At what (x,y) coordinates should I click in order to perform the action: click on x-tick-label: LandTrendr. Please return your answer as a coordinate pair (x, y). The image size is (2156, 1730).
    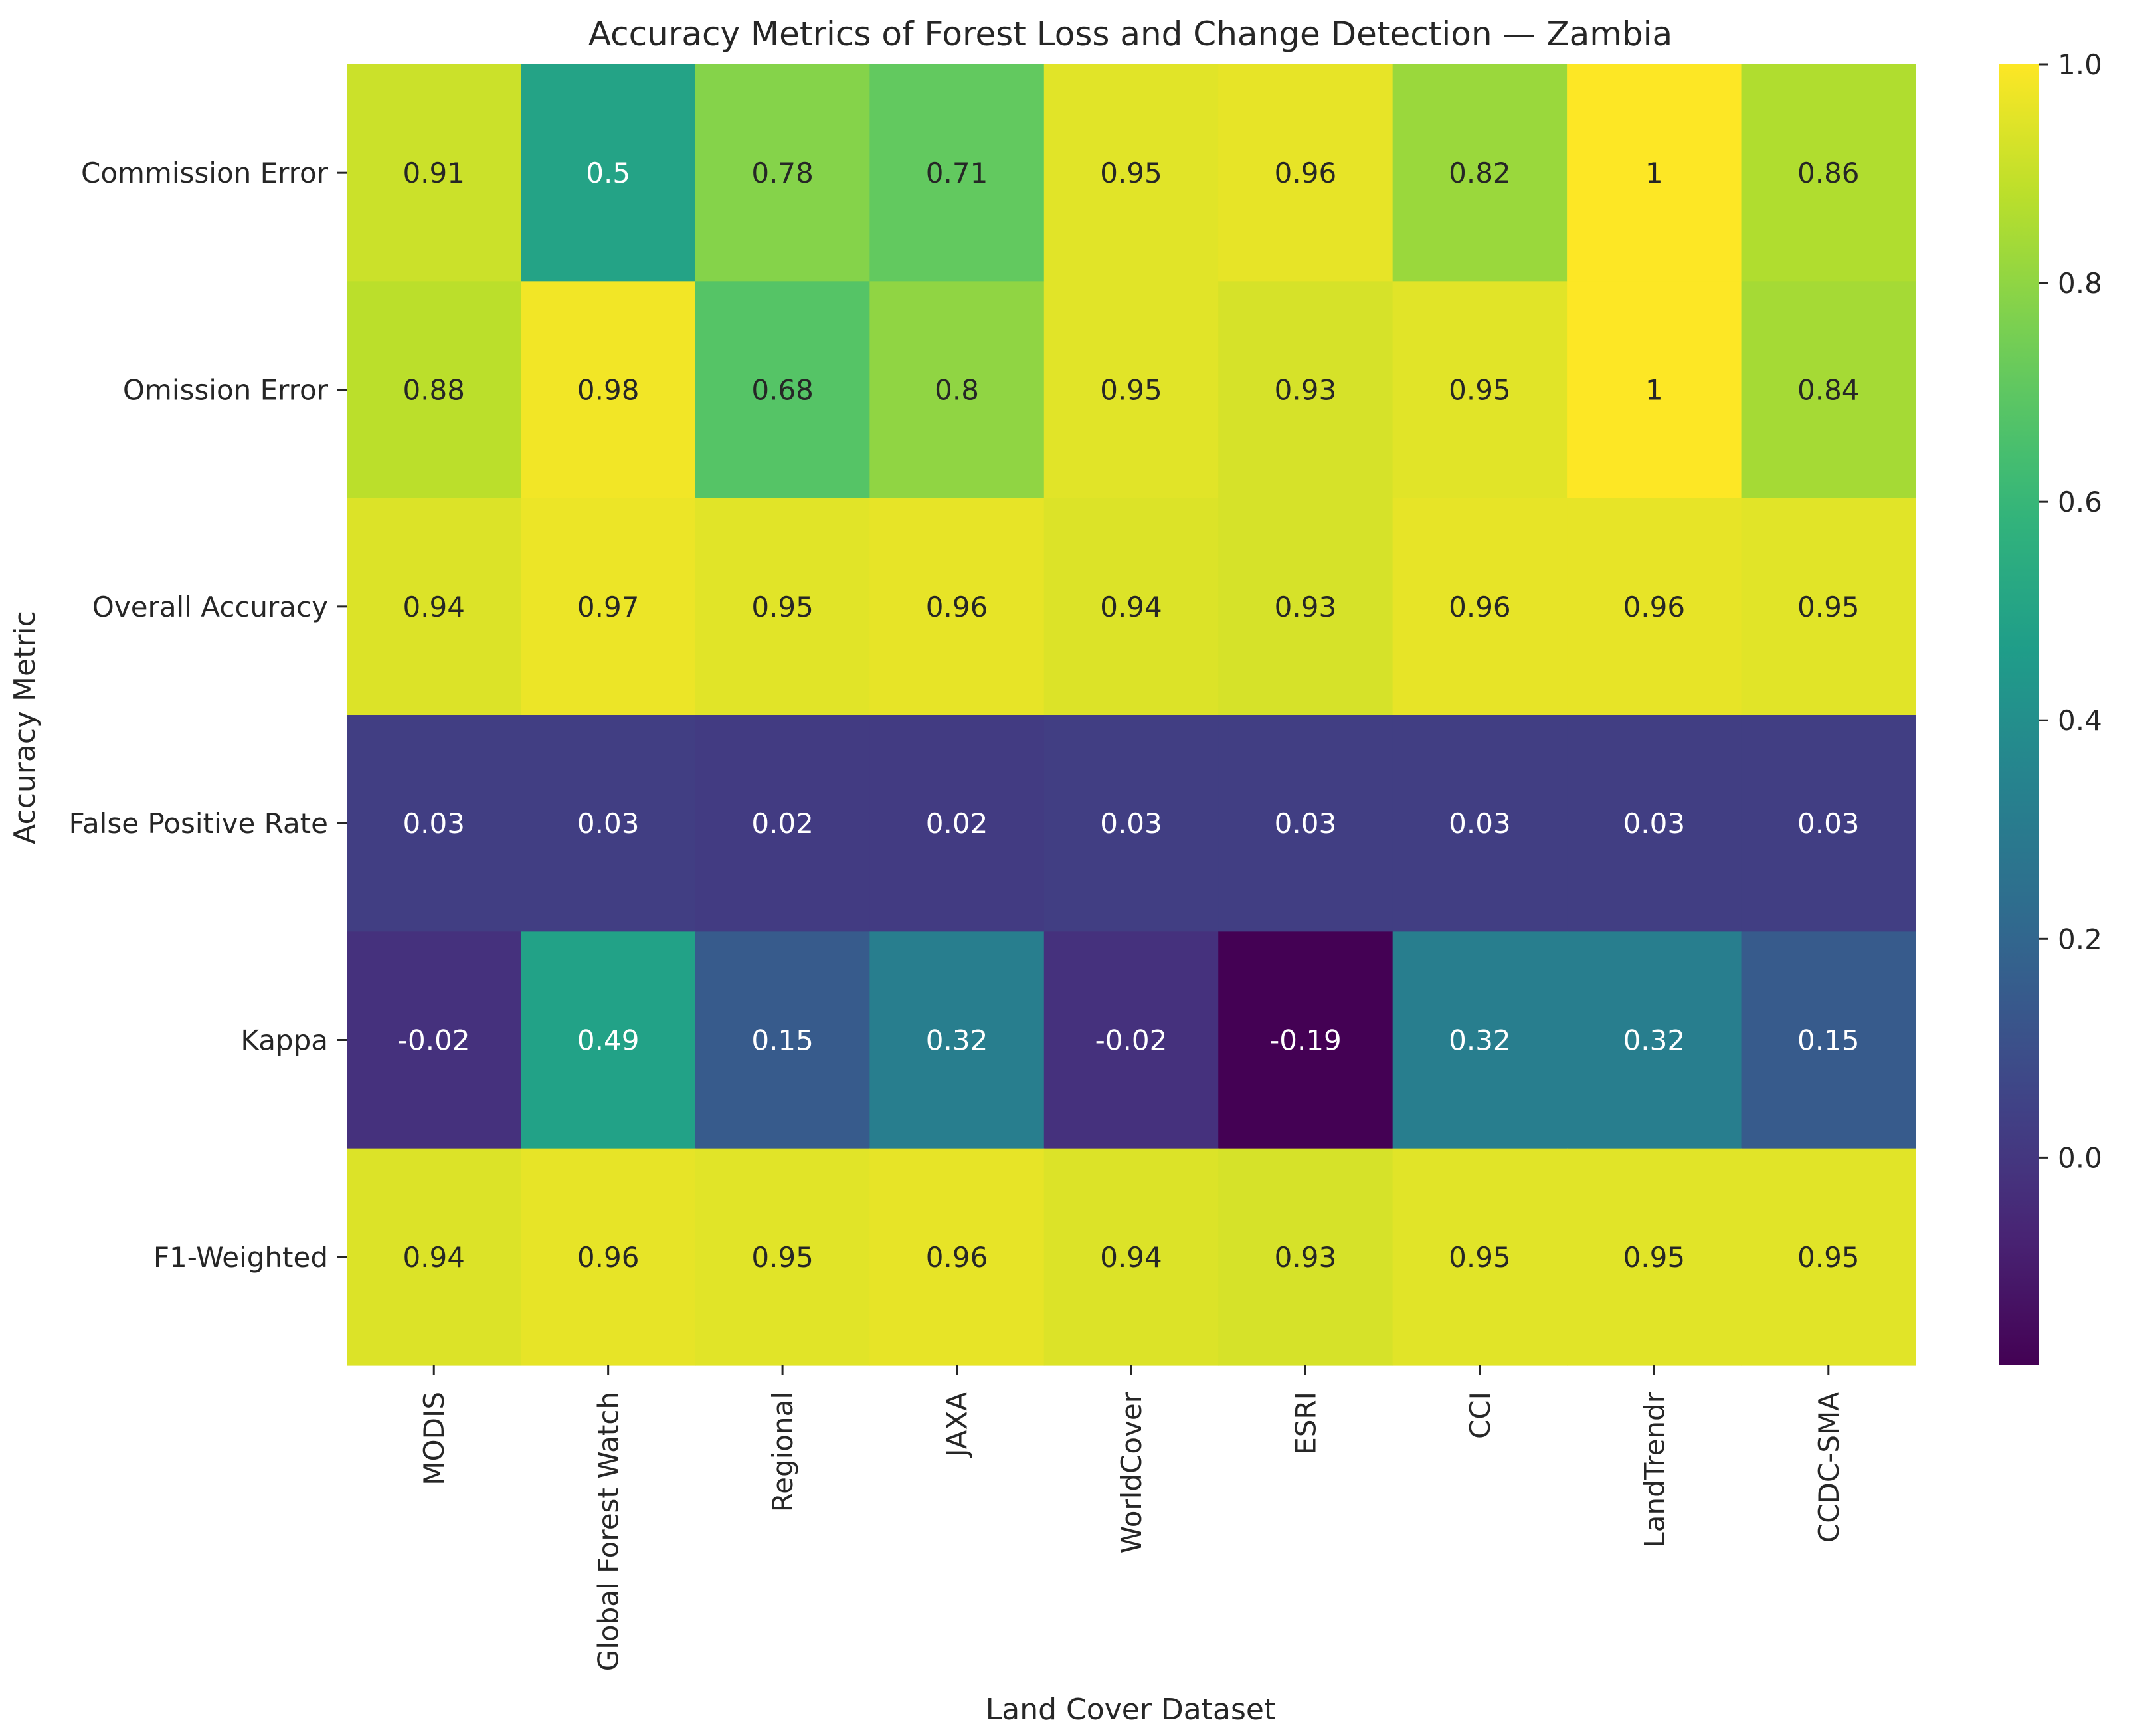
    Looking at the image, I should click on (1654, 1469).